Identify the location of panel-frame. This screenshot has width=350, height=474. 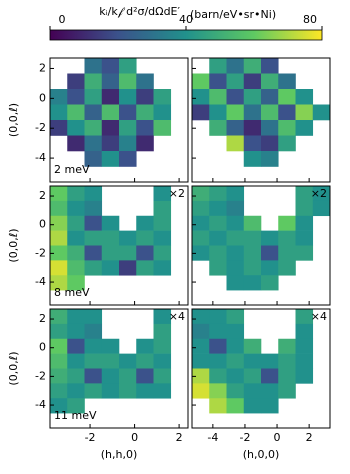
(261, 245).